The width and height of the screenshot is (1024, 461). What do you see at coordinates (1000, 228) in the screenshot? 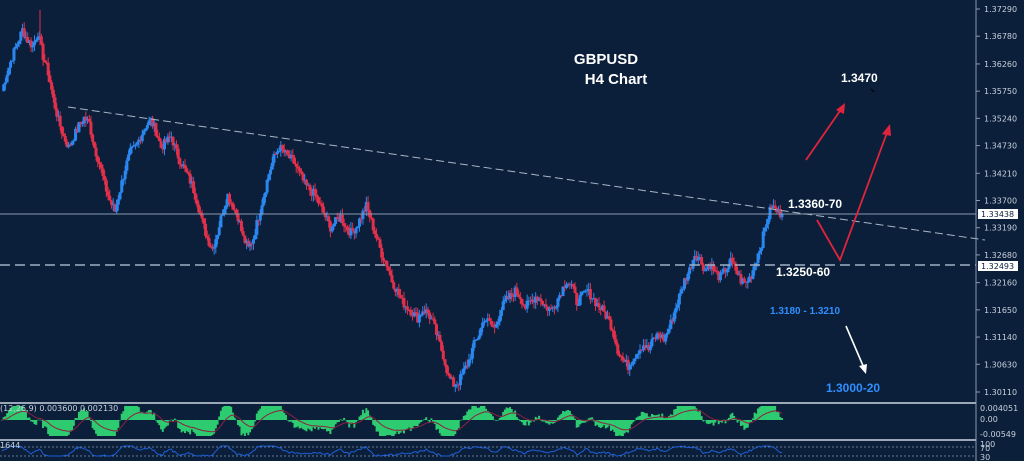
I see `svg-text: 1.33190` at bounding box center [1000, 228].